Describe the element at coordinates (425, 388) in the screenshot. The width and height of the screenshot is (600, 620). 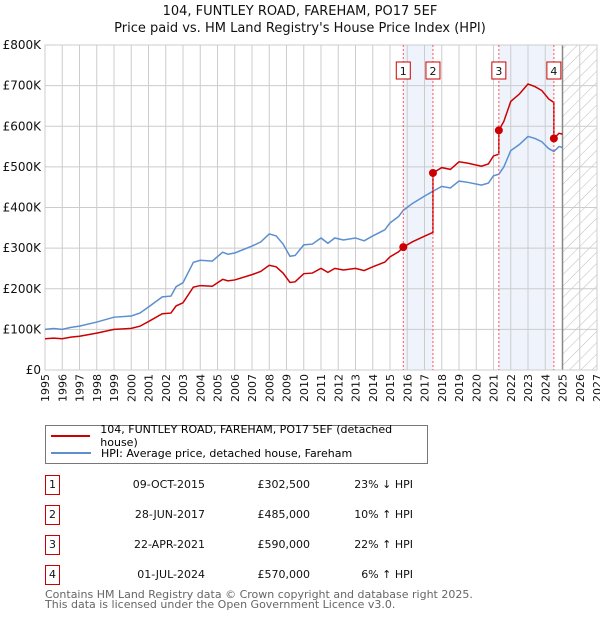
I see `x-tick-label: 2017` at that location.